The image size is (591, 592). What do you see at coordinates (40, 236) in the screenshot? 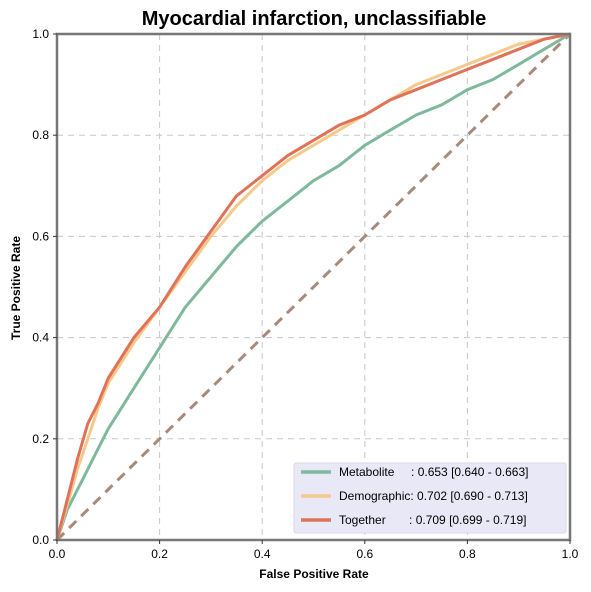
I see `y-tick-label: 0.6` at bounding box center [40, 236].